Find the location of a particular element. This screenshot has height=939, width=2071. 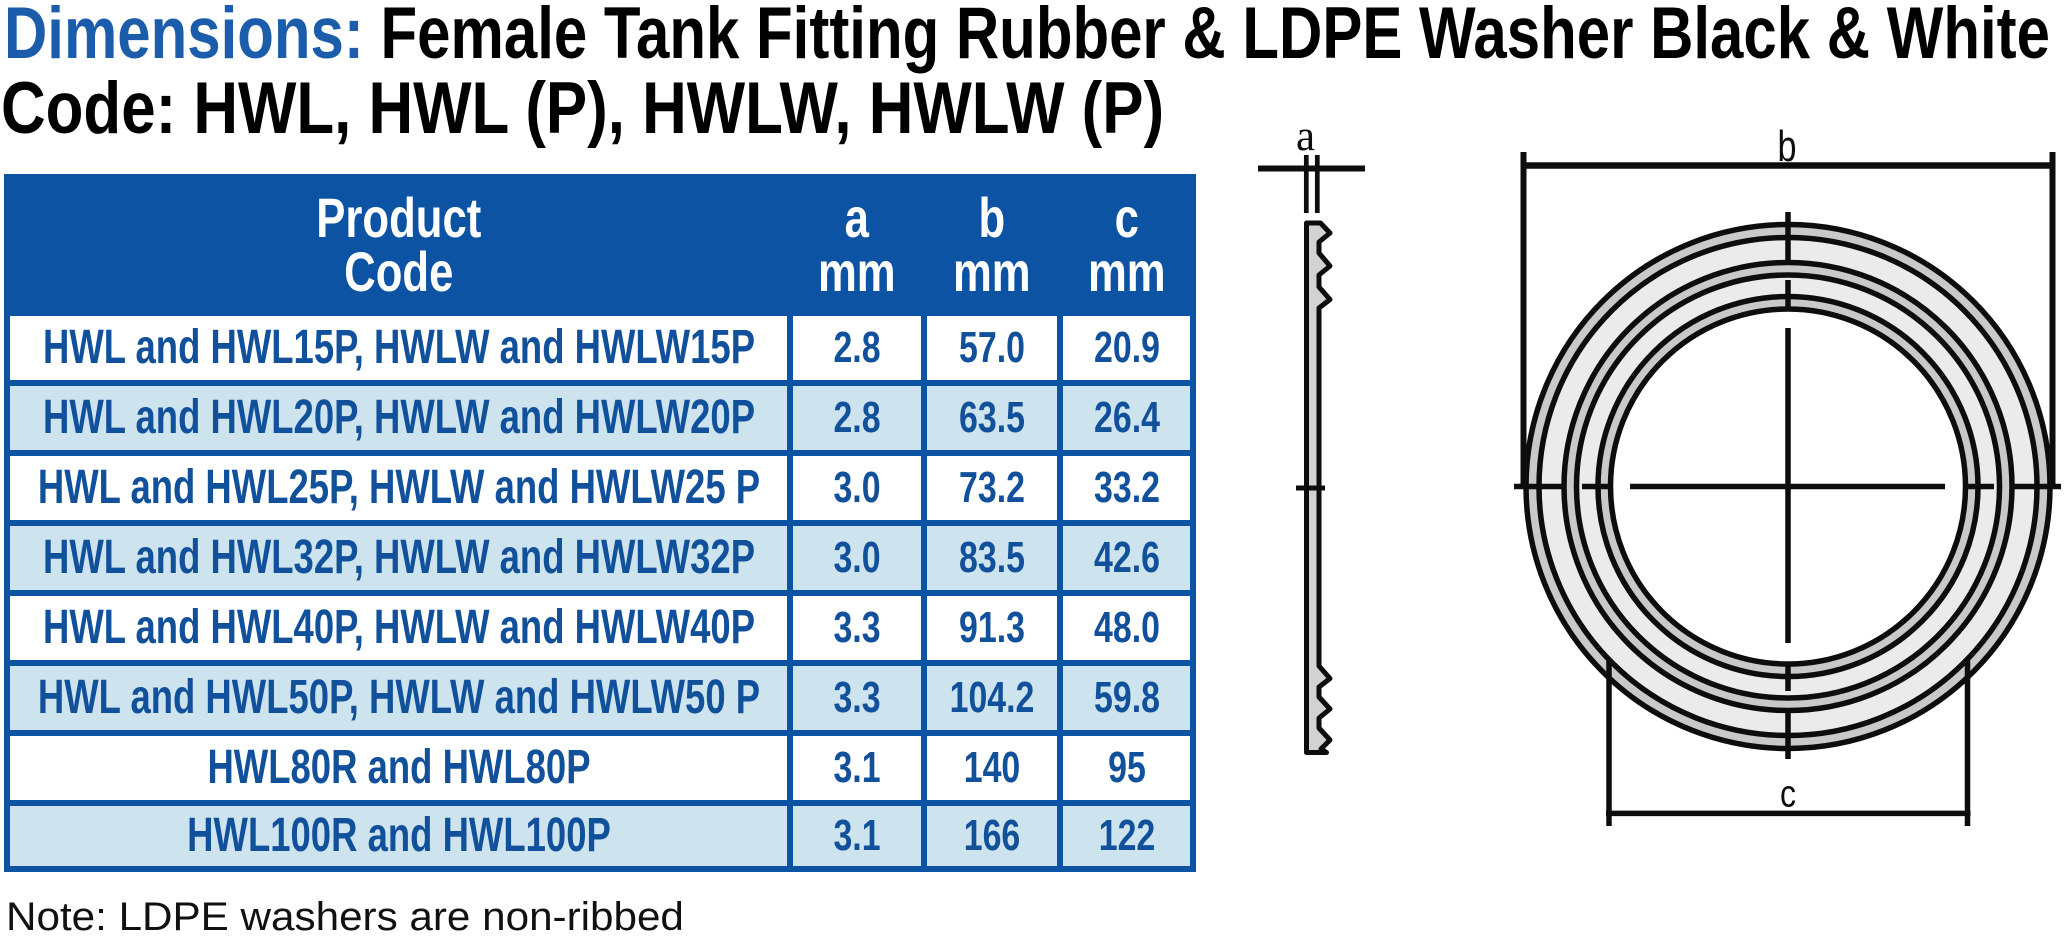

svg-text: a is located at coordinates (1305, 136).